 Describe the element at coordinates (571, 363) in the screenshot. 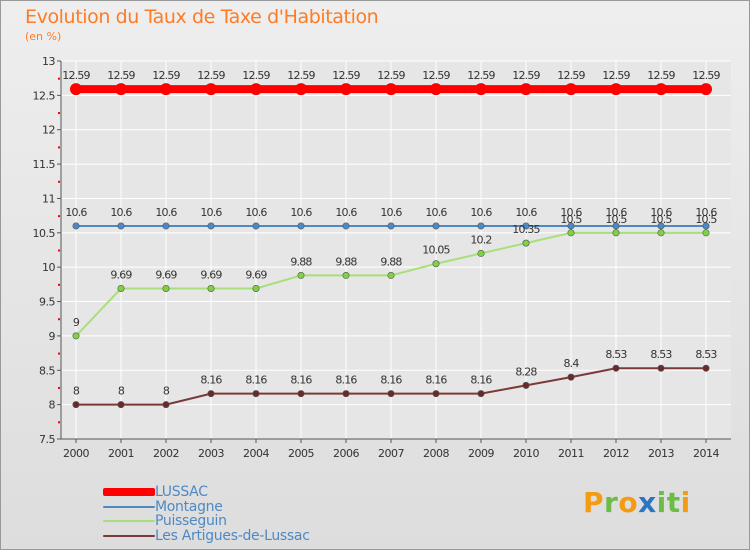

I see `data-label: 8.4` at that location.